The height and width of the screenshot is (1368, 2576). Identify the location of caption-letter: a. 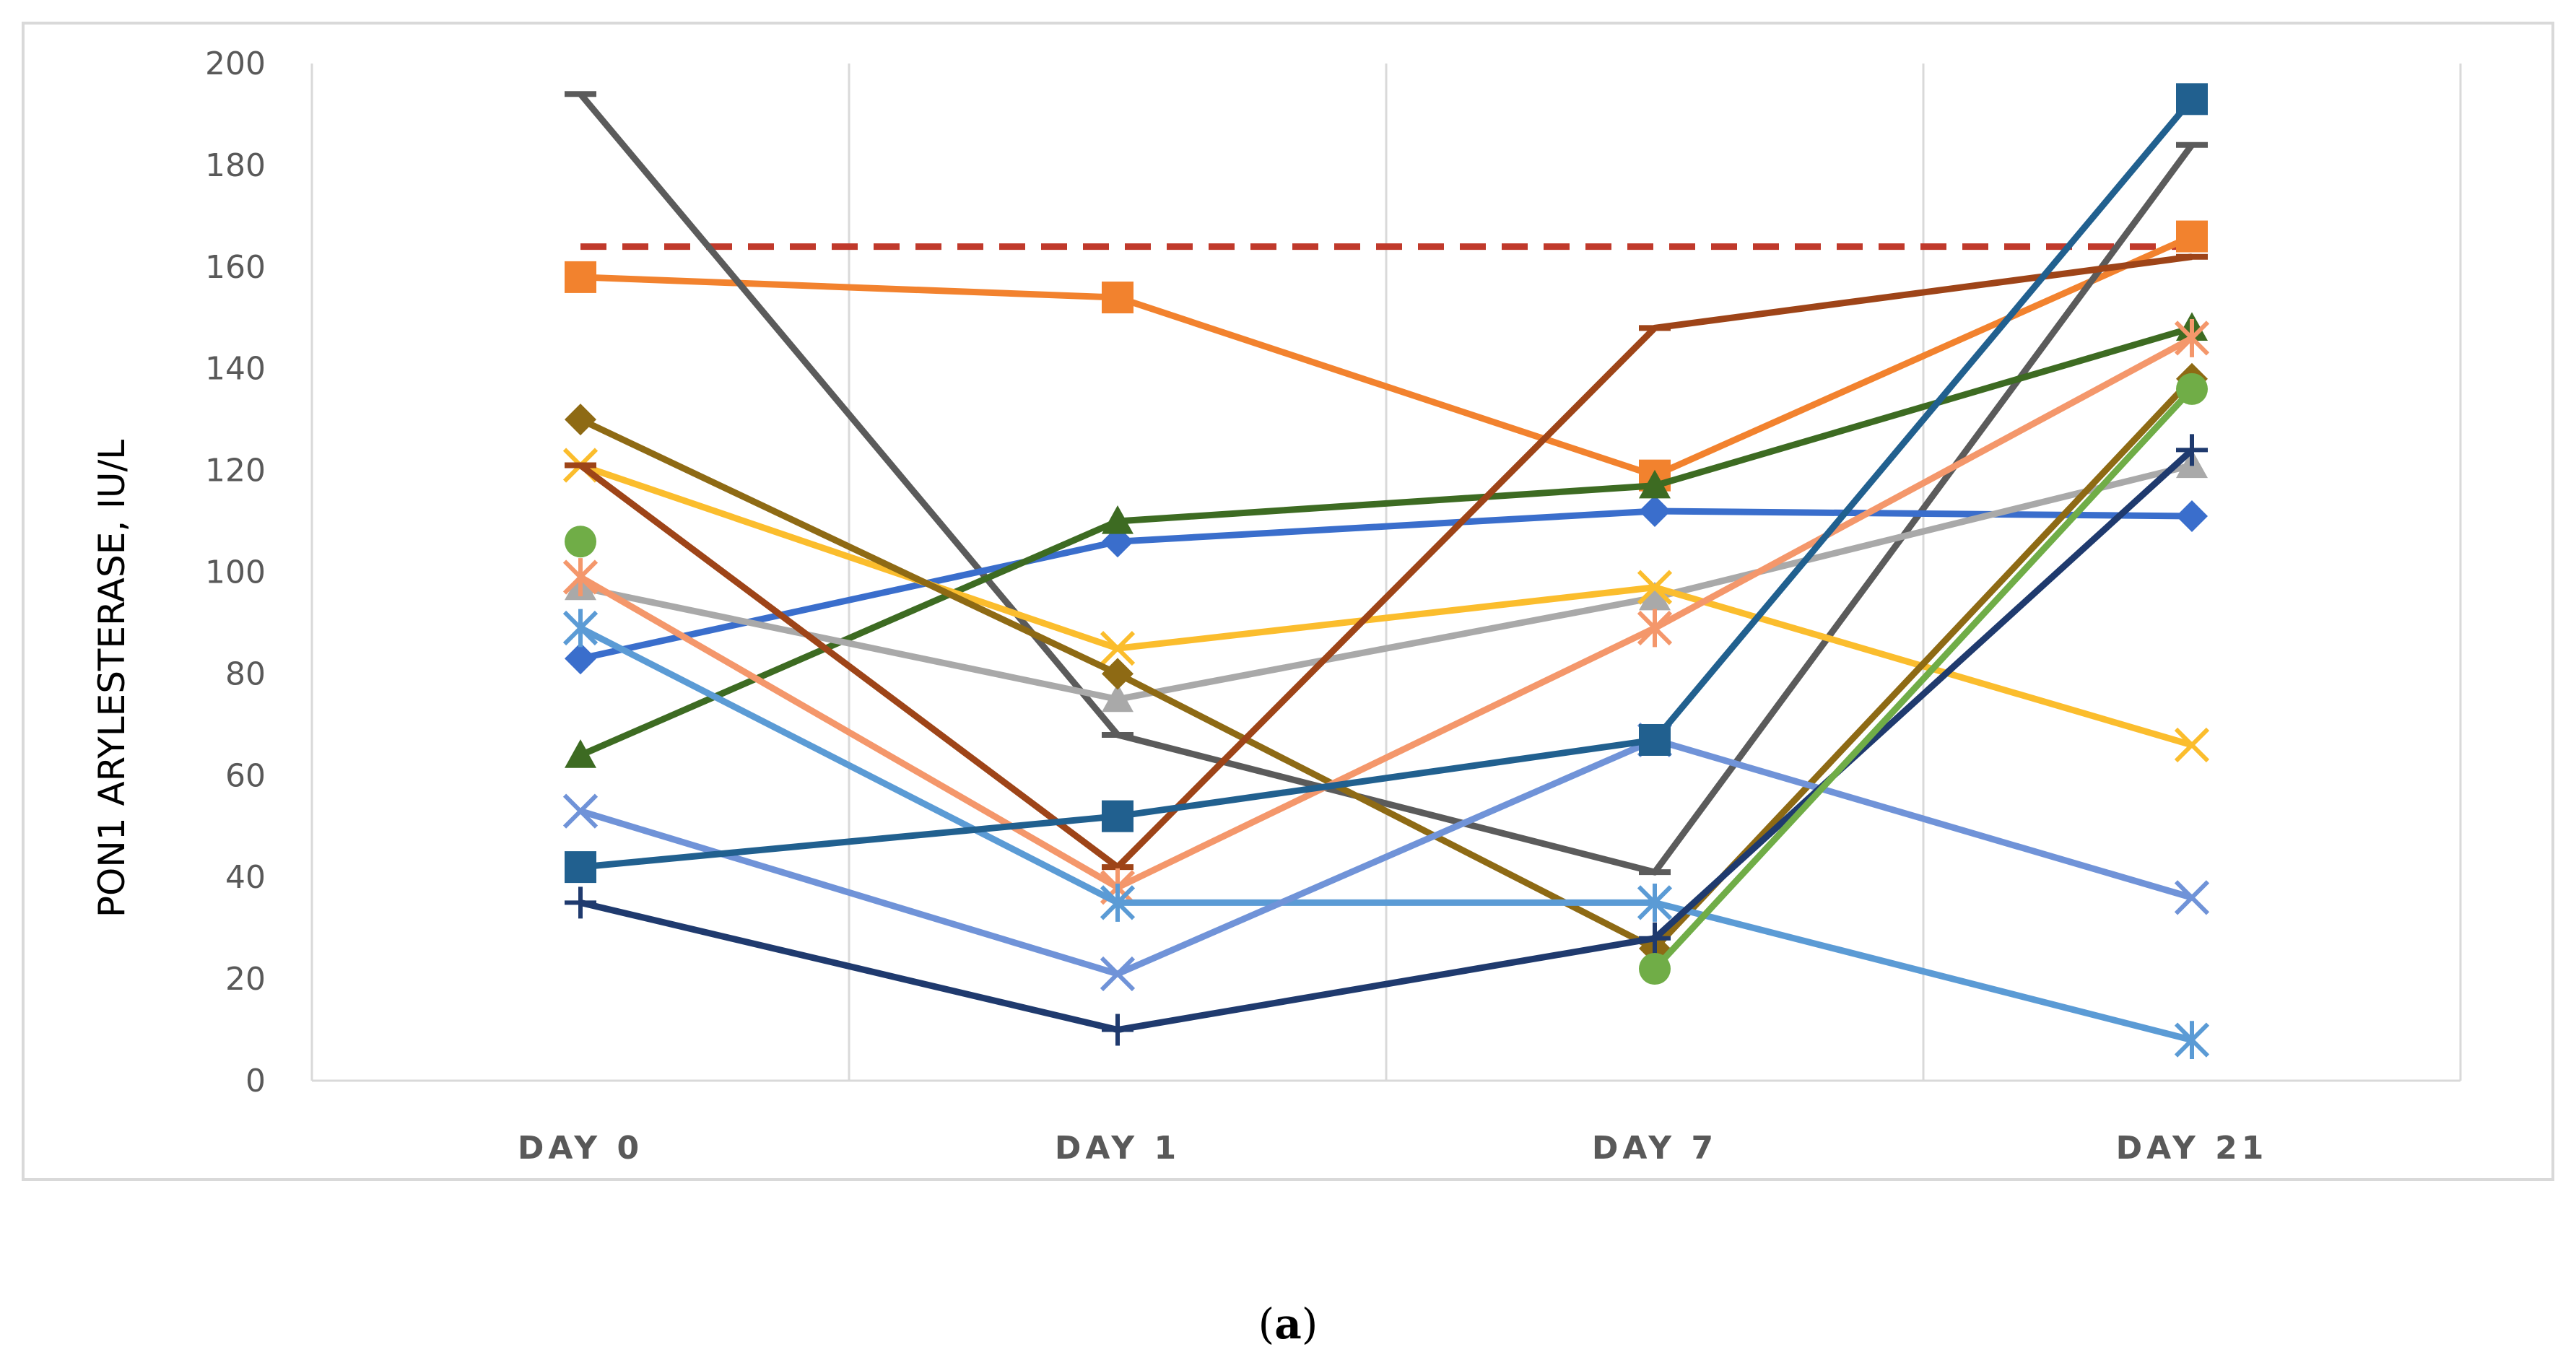
(1288, 1324).